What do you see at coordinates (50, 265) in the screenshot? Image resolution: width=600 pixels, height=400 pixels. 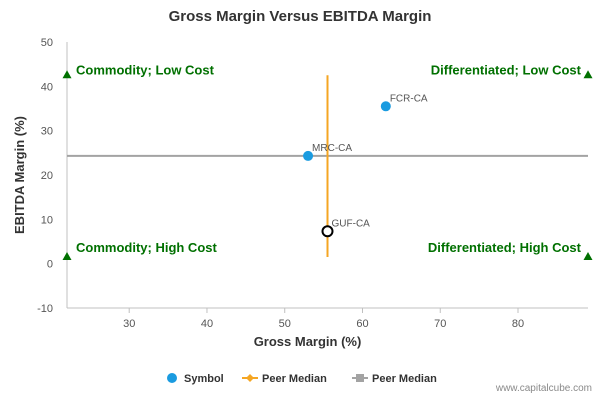 I see `y-tick-label: 0` at bounding box center [50, 265].